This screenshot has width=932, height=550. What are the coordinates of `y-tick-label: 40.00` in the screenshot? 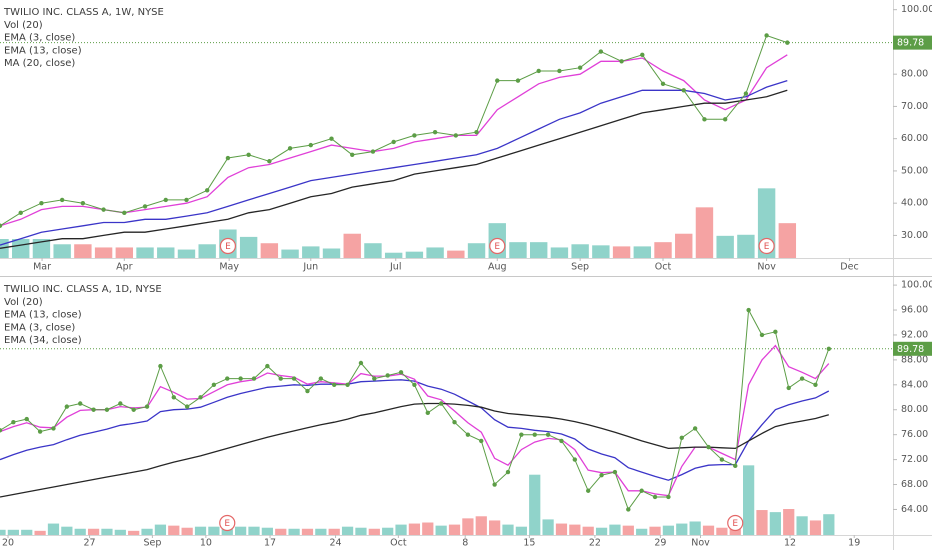 It's located at (914, 203).